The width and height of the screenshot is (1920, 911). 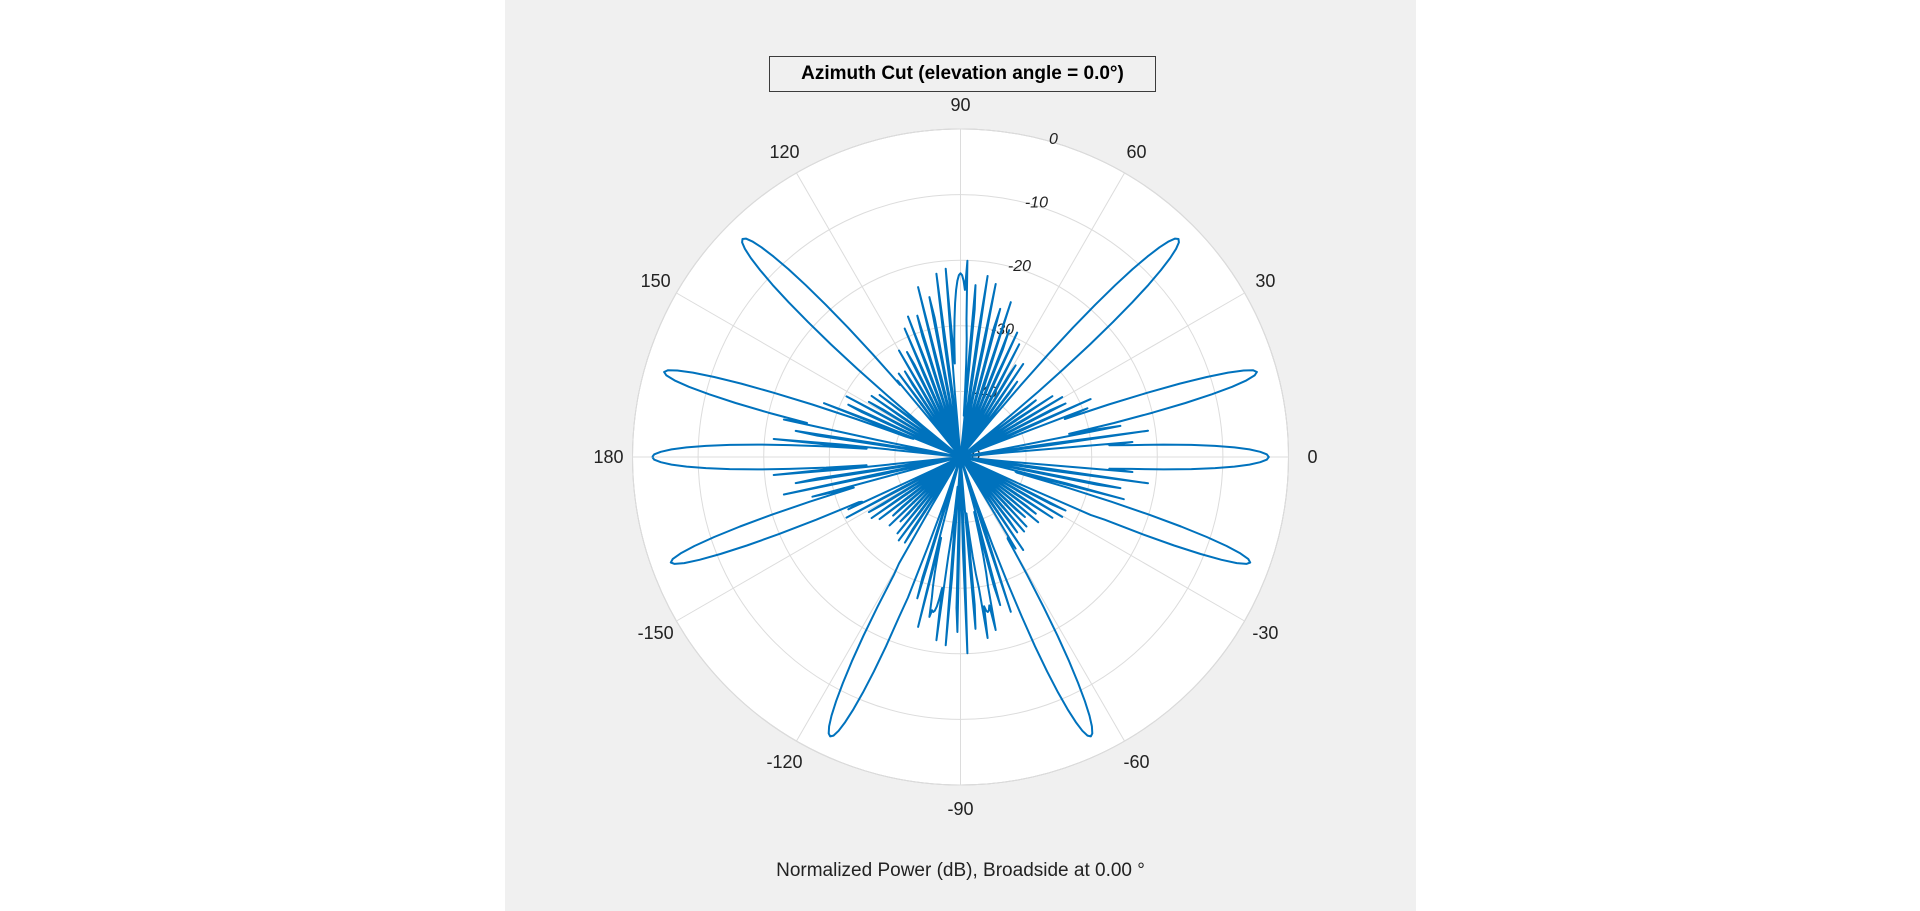 What do you see at coordinates (1265, 281) in the screenshot?
I see `theta-tick-label: 30` at bounding box center [1265, 281].